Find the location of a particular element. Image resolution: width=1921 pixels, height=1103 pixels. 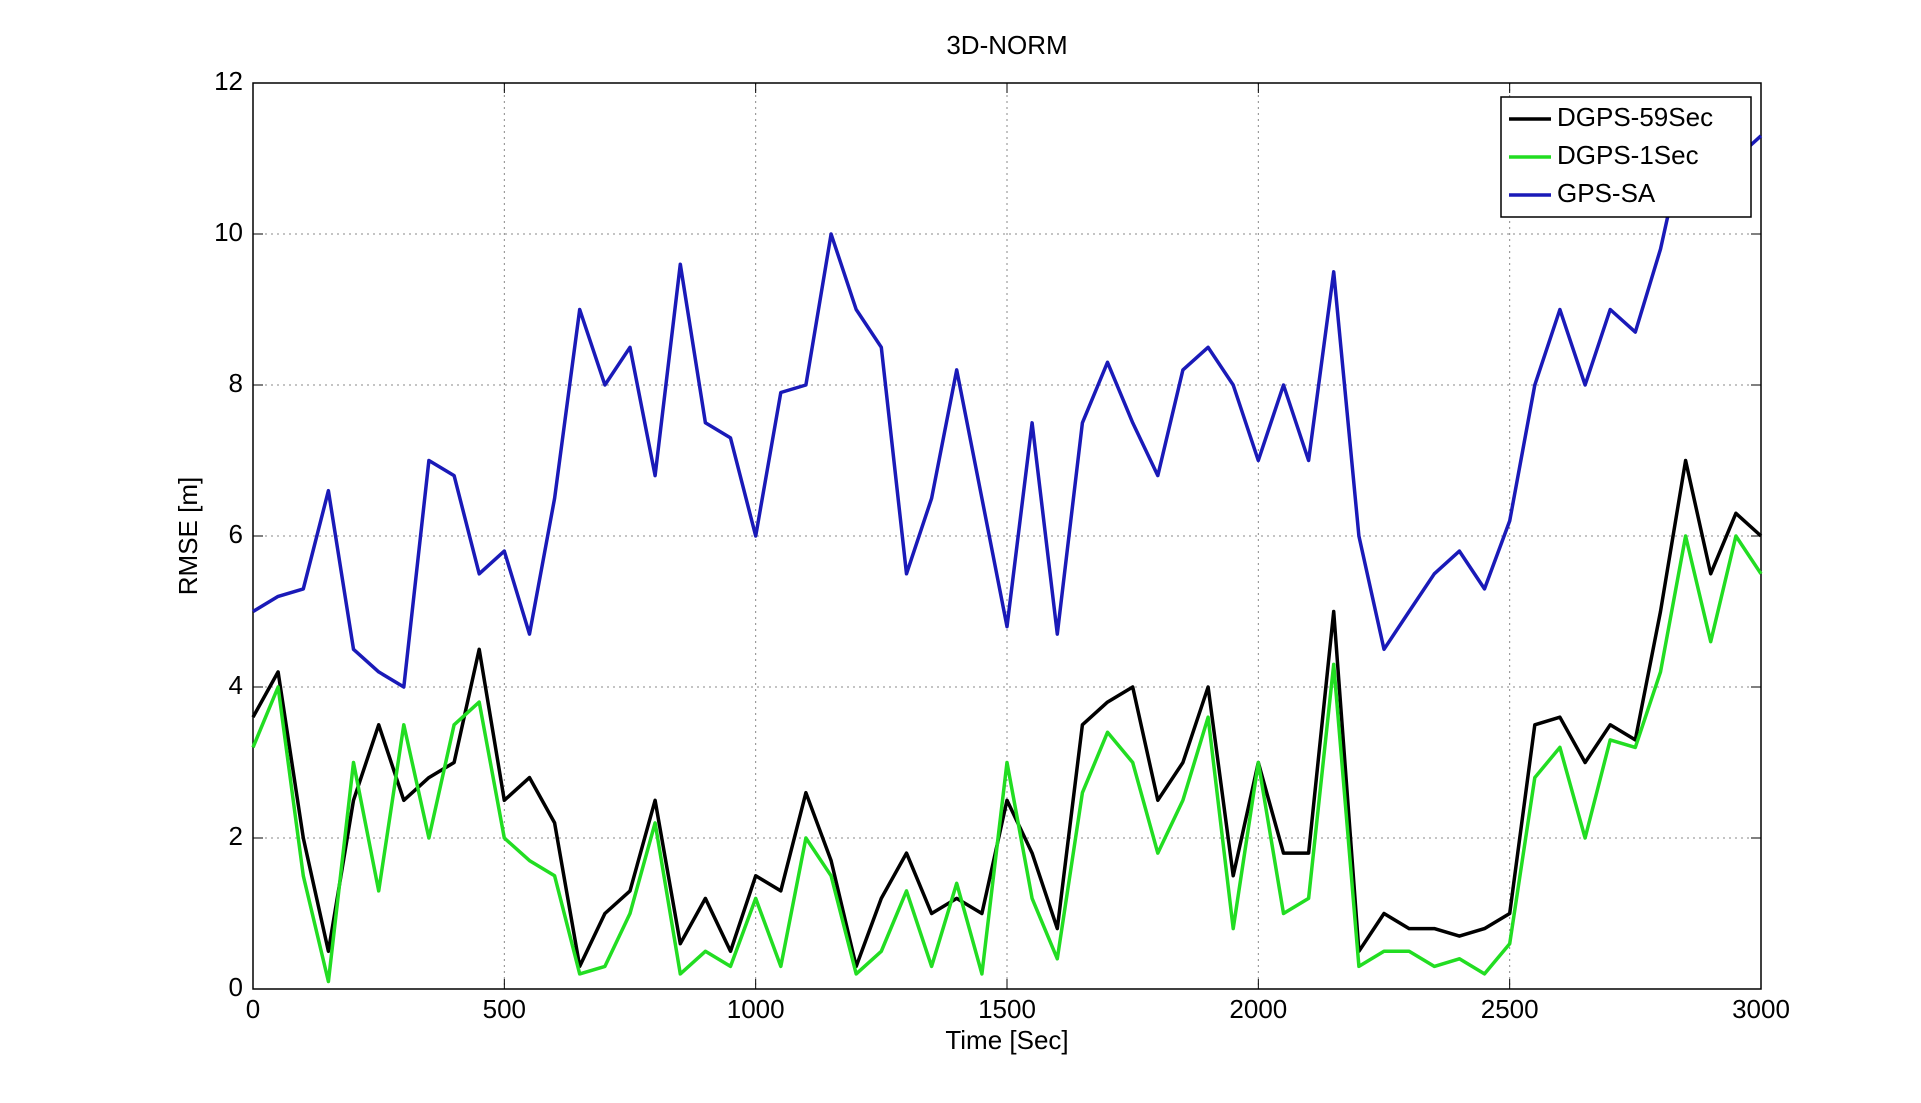

chart-title: 3D-NORM is located at coordinates (1006, 45).